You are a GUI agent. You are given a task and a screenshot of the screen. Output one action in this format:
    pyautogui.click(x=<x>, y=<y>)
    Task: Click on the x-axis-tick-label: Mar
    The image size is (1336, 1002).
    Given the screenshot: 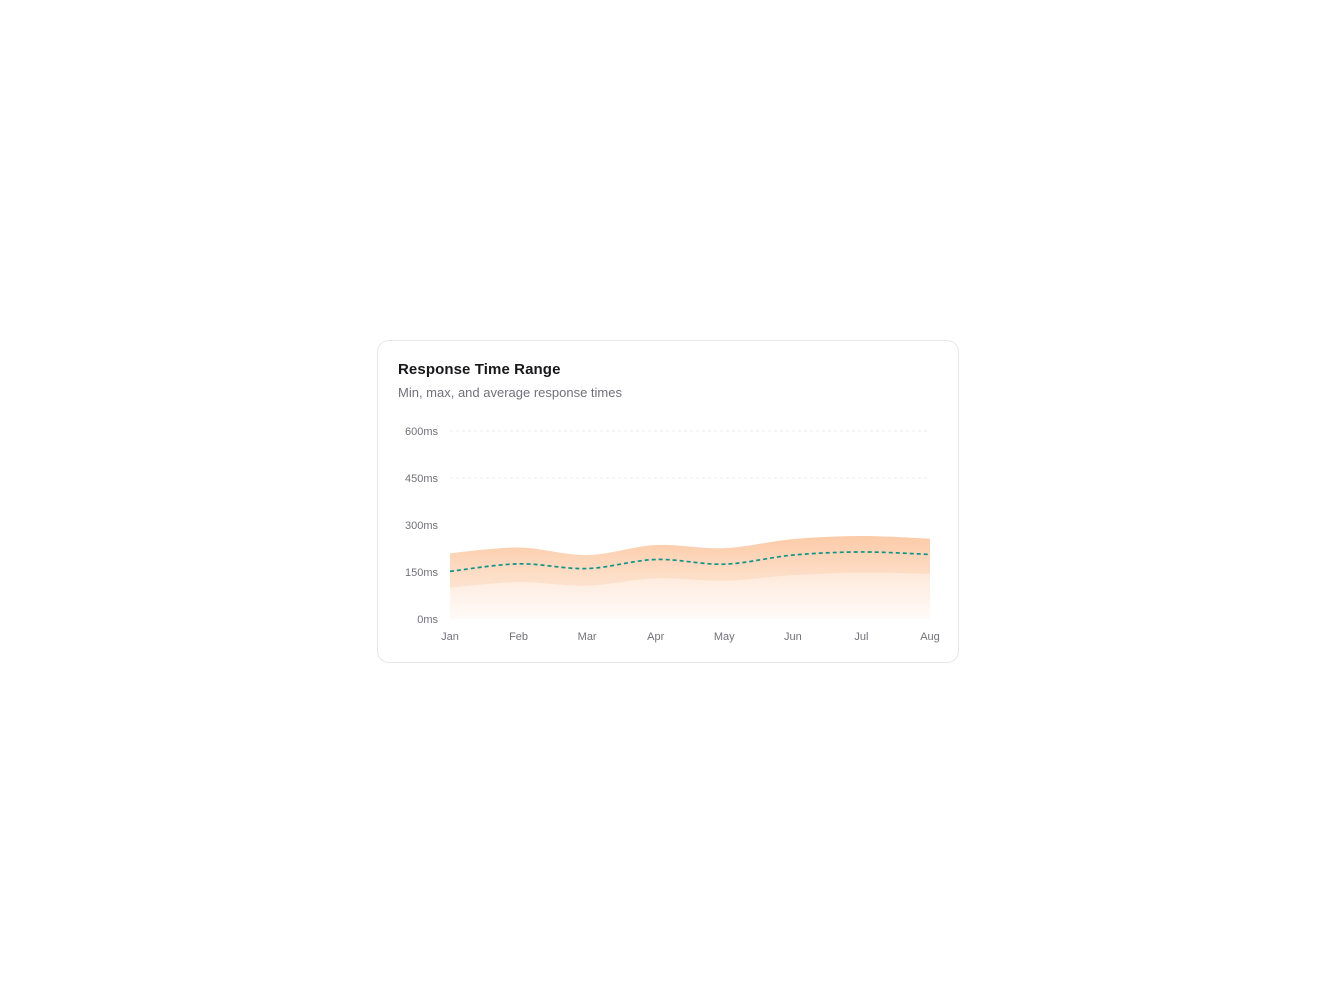 What is the action you would take?
    pyautogui.click(x=587, y=637)
    